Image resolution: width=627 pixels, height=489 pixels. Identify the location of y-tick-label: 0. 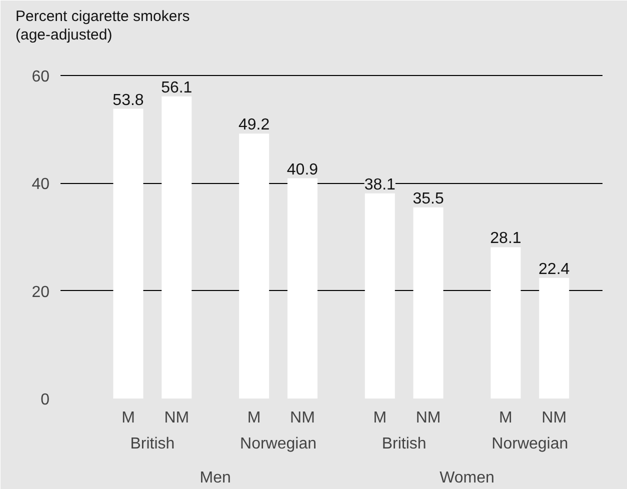
(45, 400).